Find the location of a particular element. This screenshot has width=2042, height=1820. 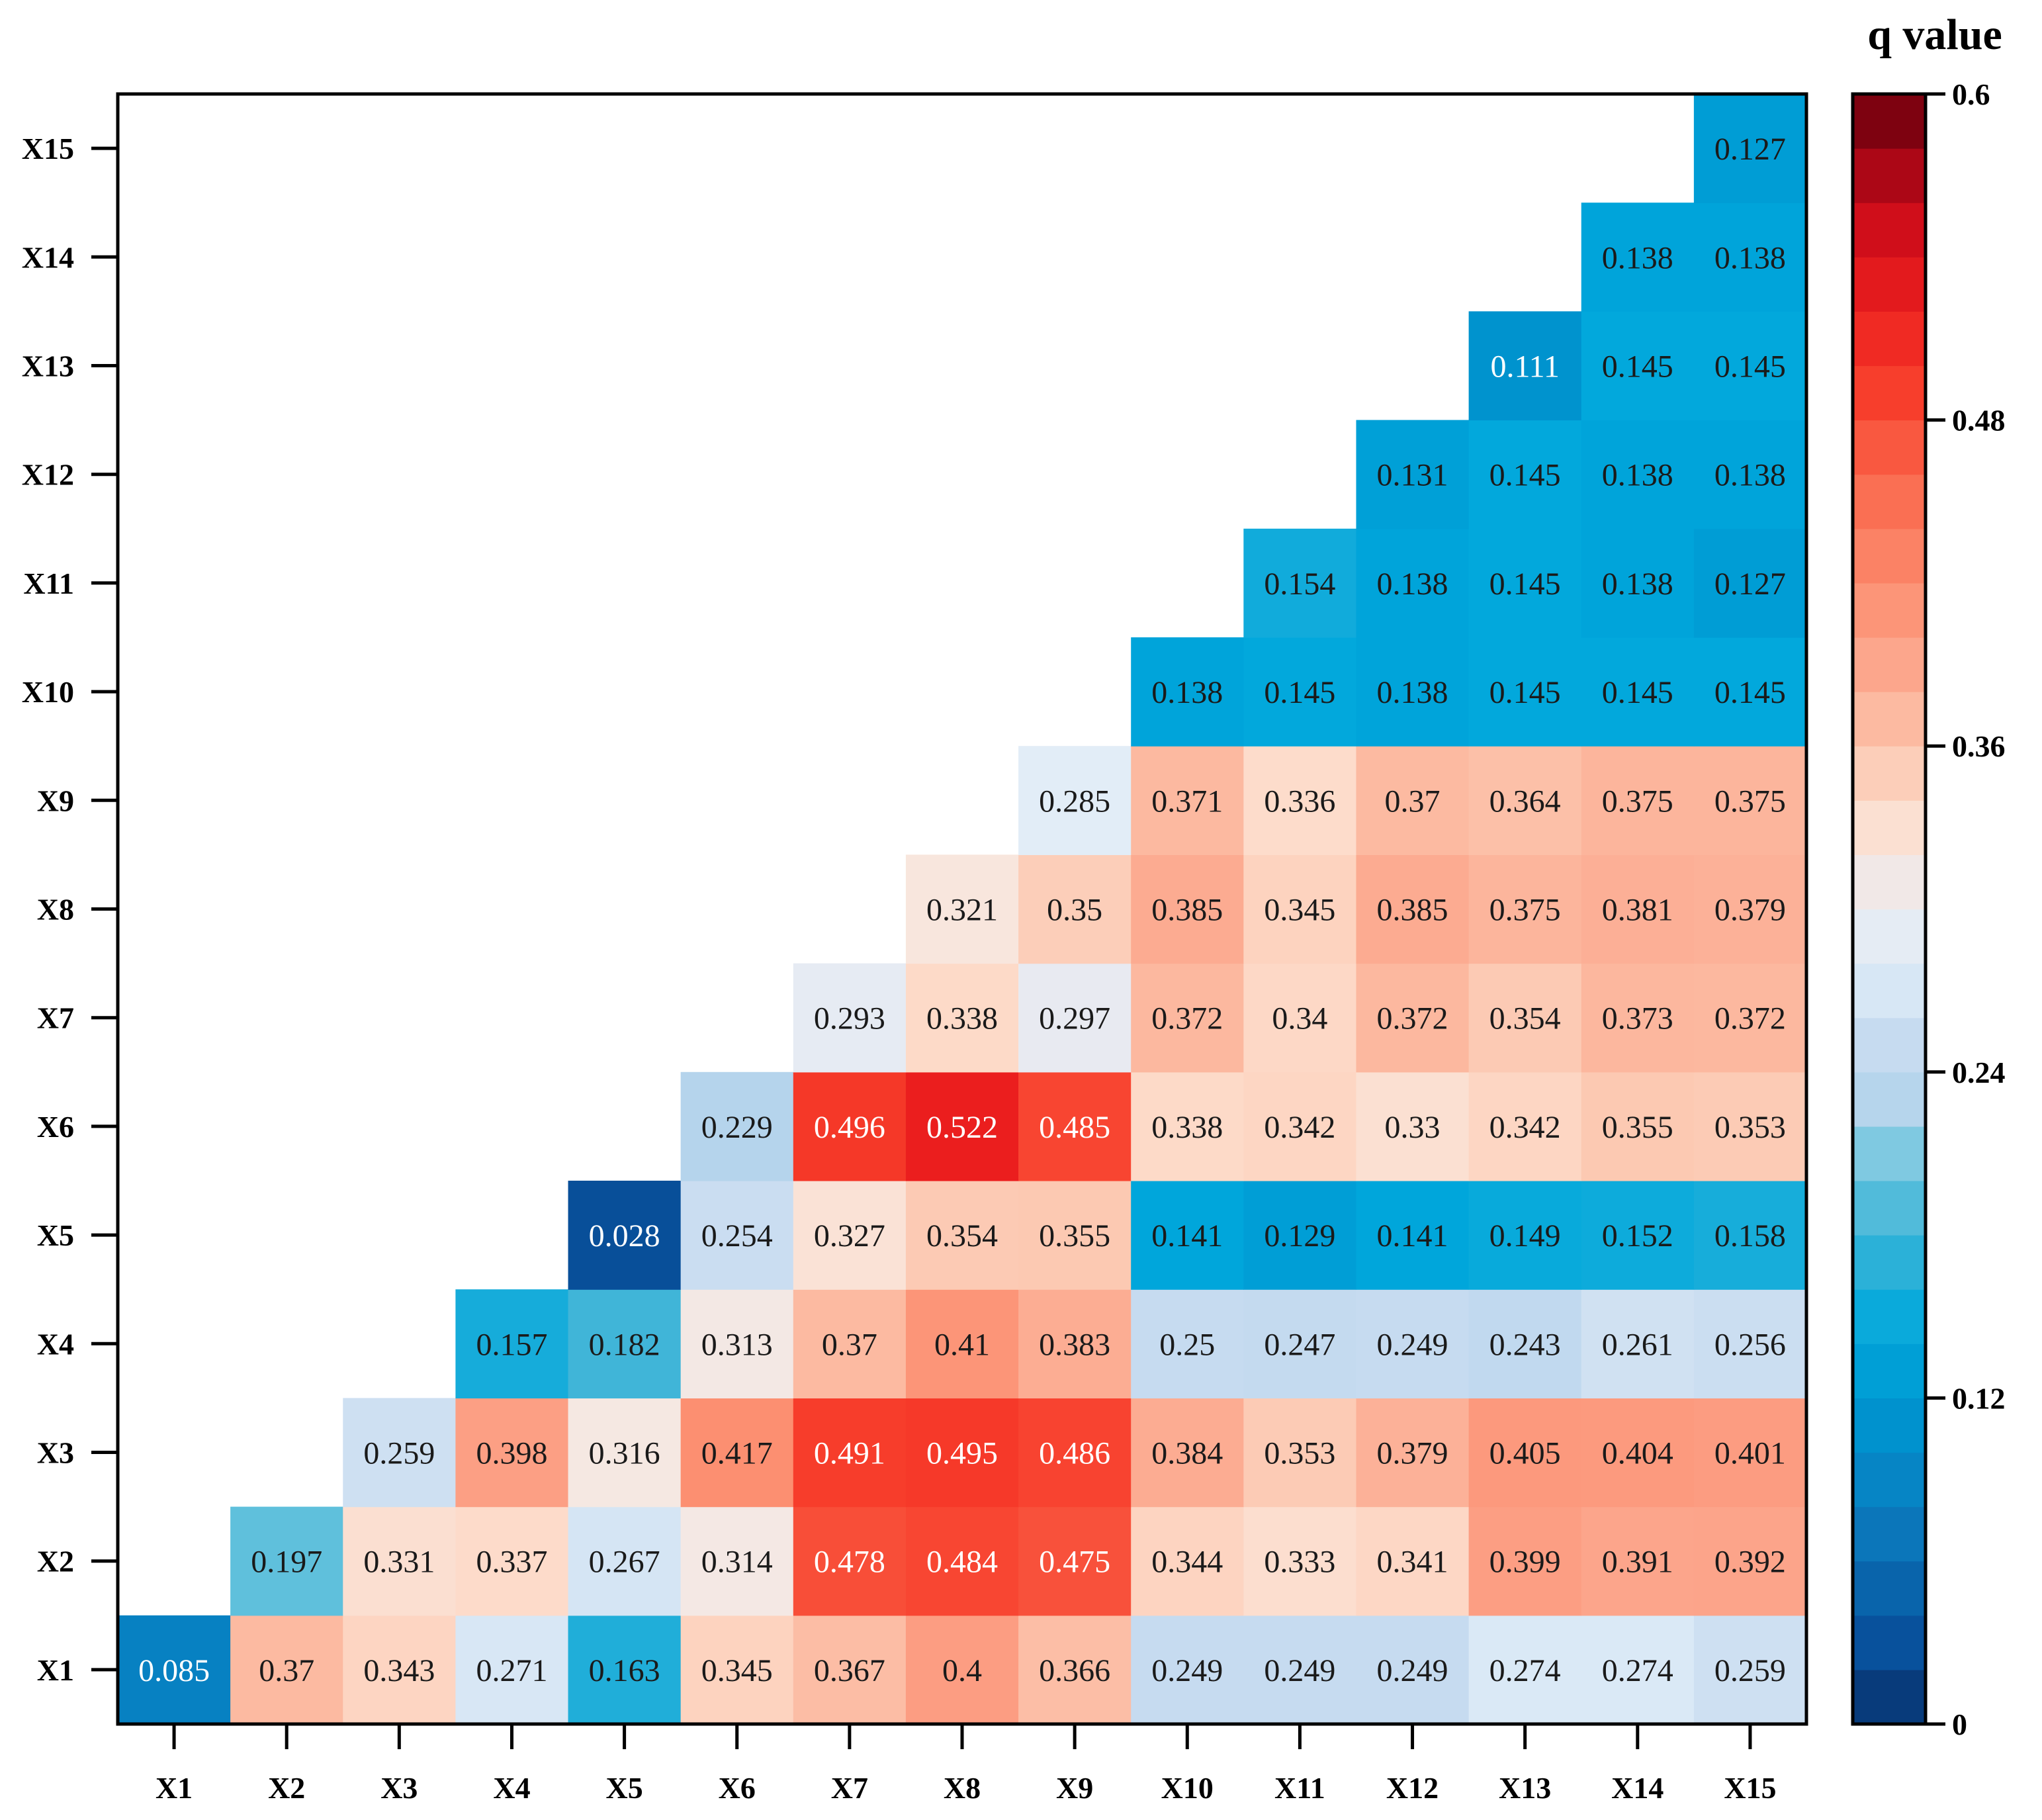

cell-value-X5-X10: 0.141 is located at coordinates (1187, 1235).